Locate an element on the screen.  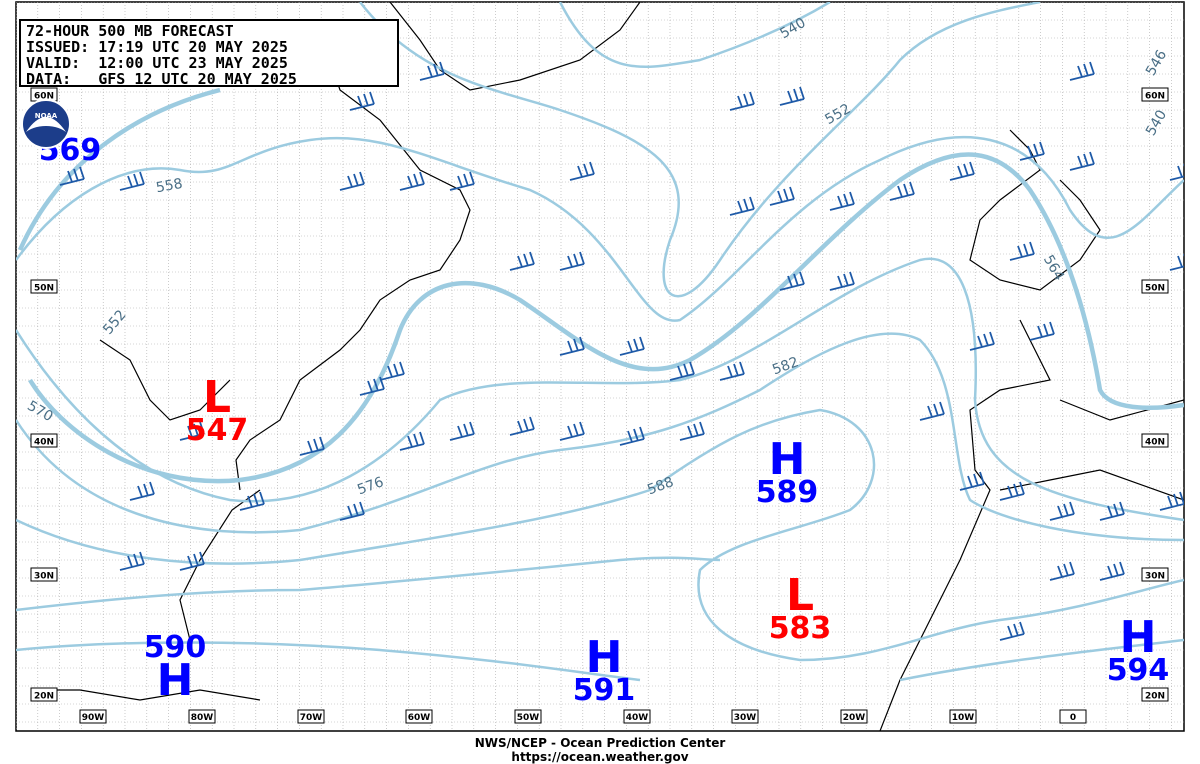
lat-label-left: 50N is located at coordinates (44, 289).